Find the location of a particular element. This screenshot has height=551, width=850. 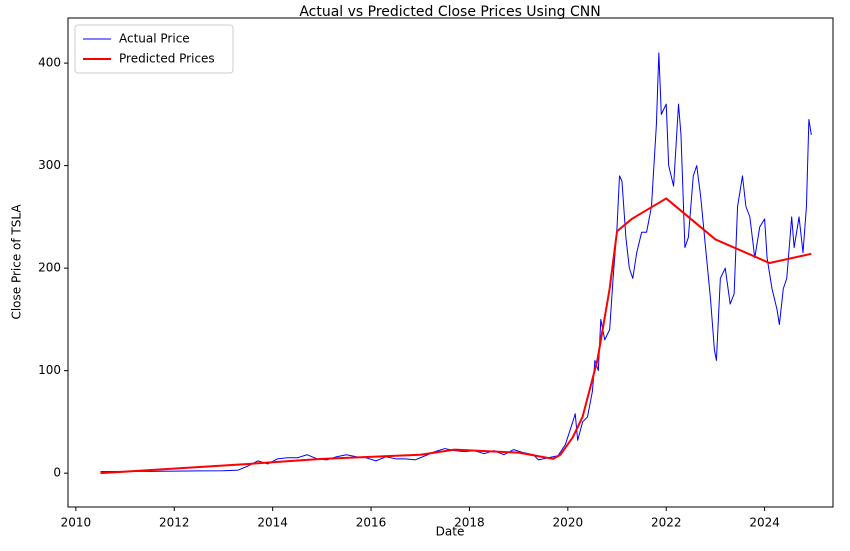

legend: Actual Price Predicted Prices is located at coordinates (154, 49).